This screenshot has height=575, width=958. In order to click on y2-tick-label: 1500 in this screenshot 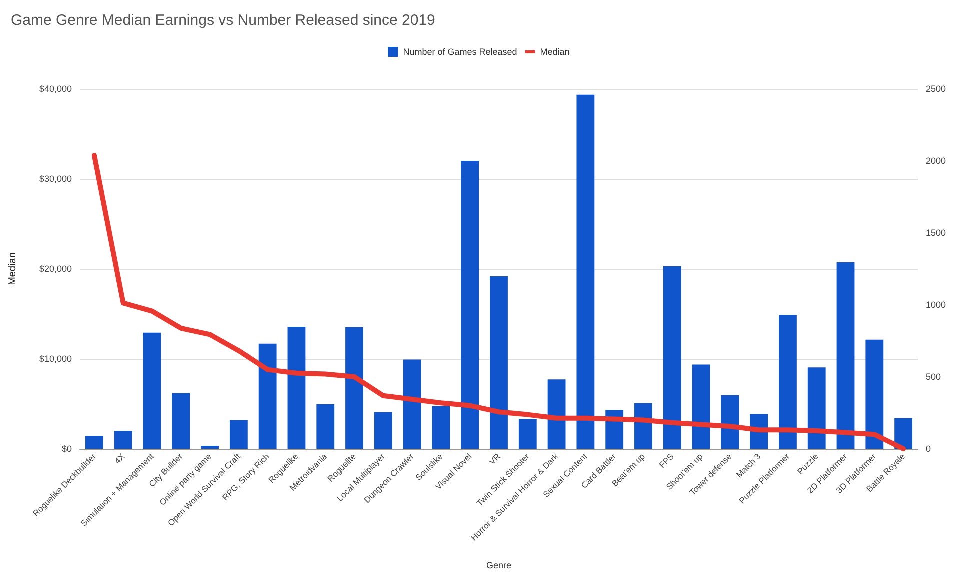, I will do `click(936, 233)`.